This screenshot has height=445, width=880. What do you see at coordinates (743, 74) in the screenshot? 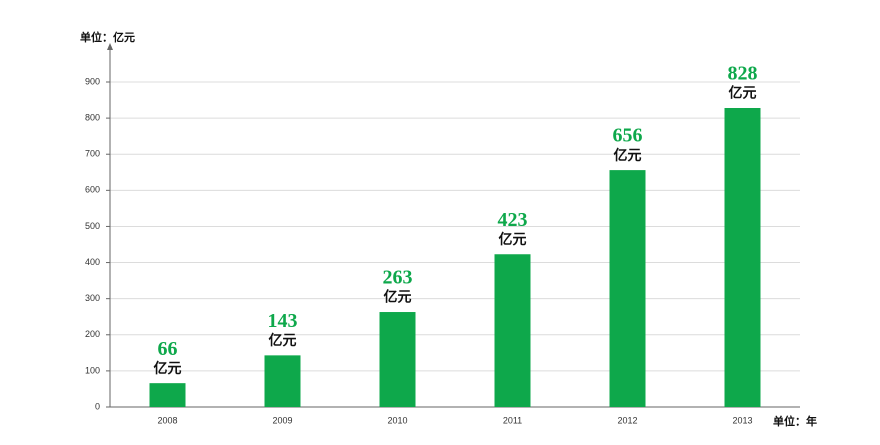
I see `value-label: 828` at bounding box center [743, 74].